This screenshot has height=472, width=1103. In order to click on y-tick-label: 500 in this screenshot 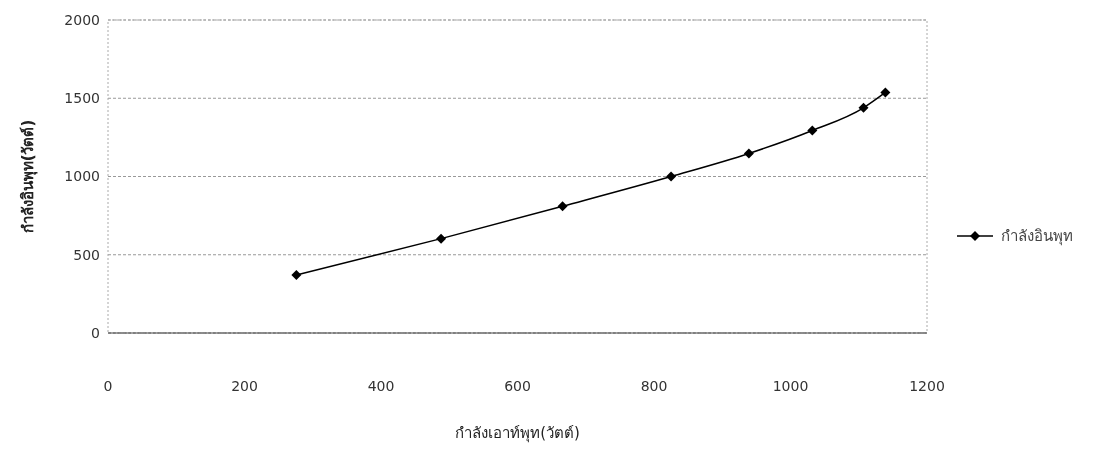, I will do `click(86, 254)`.